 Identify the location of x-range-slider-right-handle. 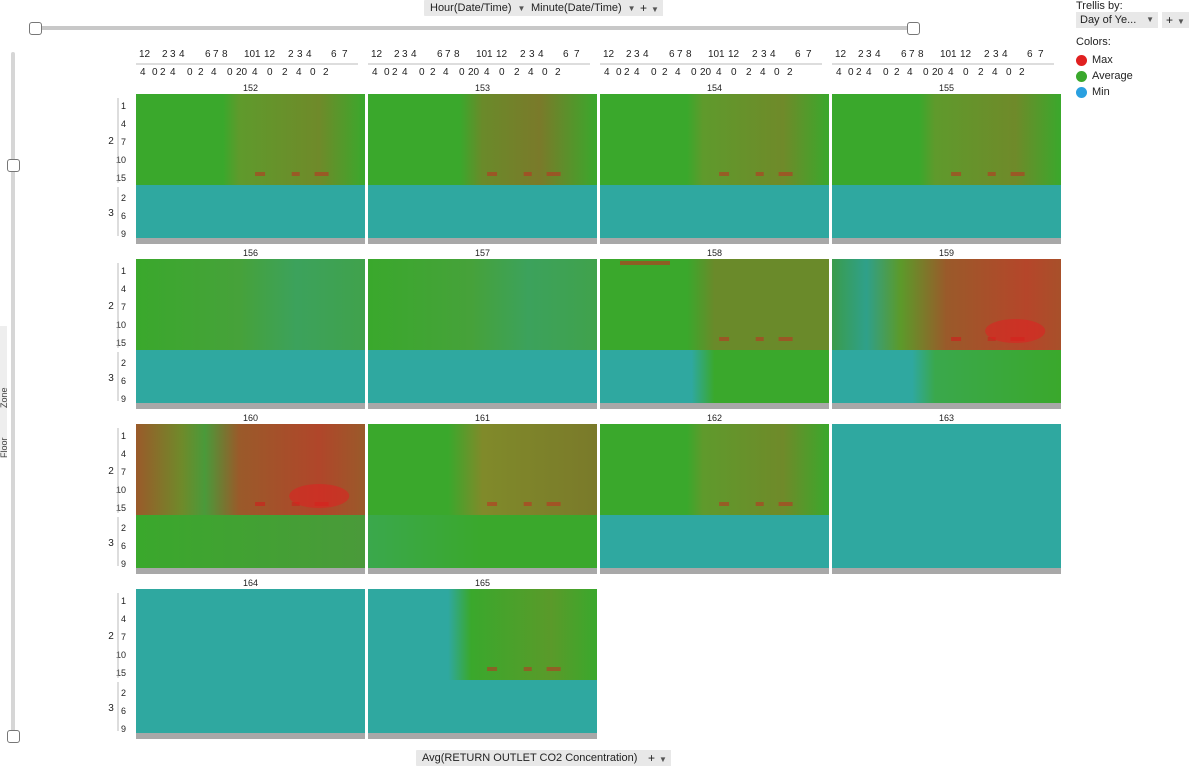
(913, 28).